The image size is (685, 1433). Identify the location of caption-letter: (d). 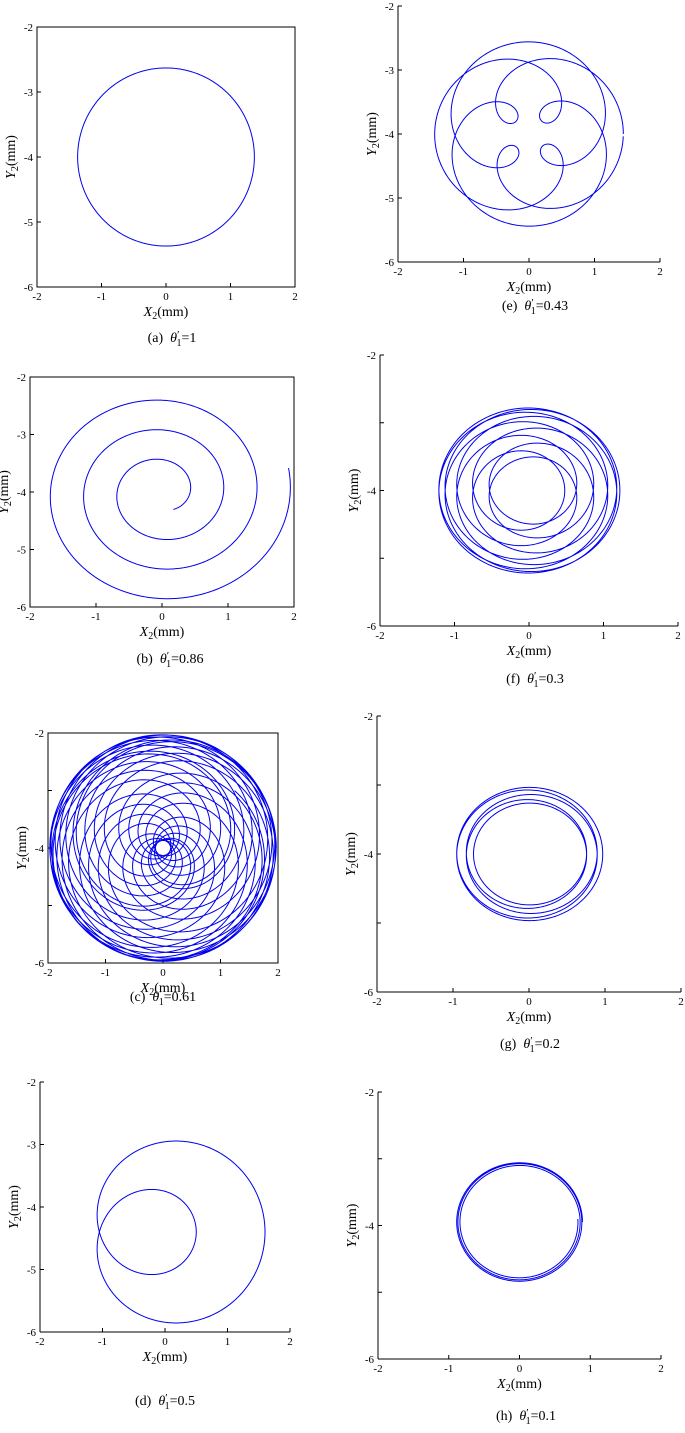
(146, 1401).